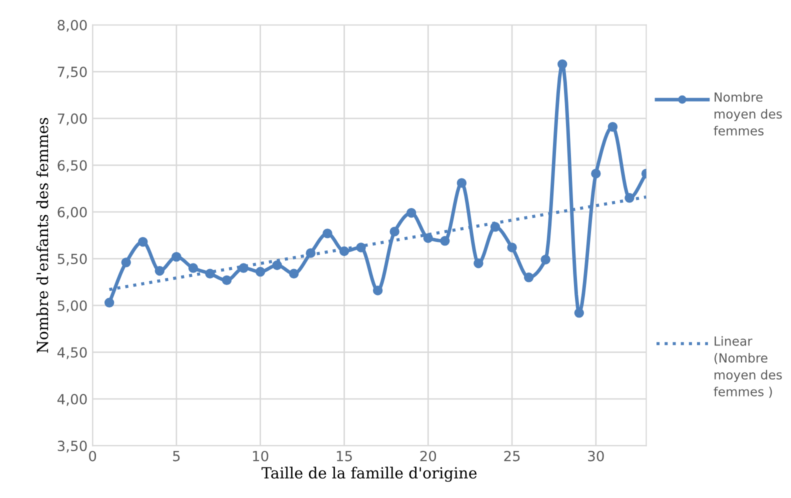 This screenshot has width=791, height=498. What do you see at coordinates (748, 114) in the screenshot?
I see `legend-label: Nombre moyen des femmes` at bounding box center [748, 114].